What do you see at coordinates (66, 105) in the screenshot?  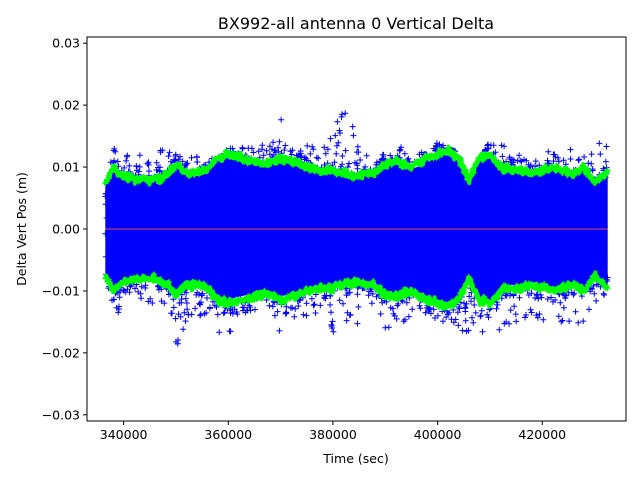 I see `y-tick-label: 0.02` at bounding box center [66, 105].